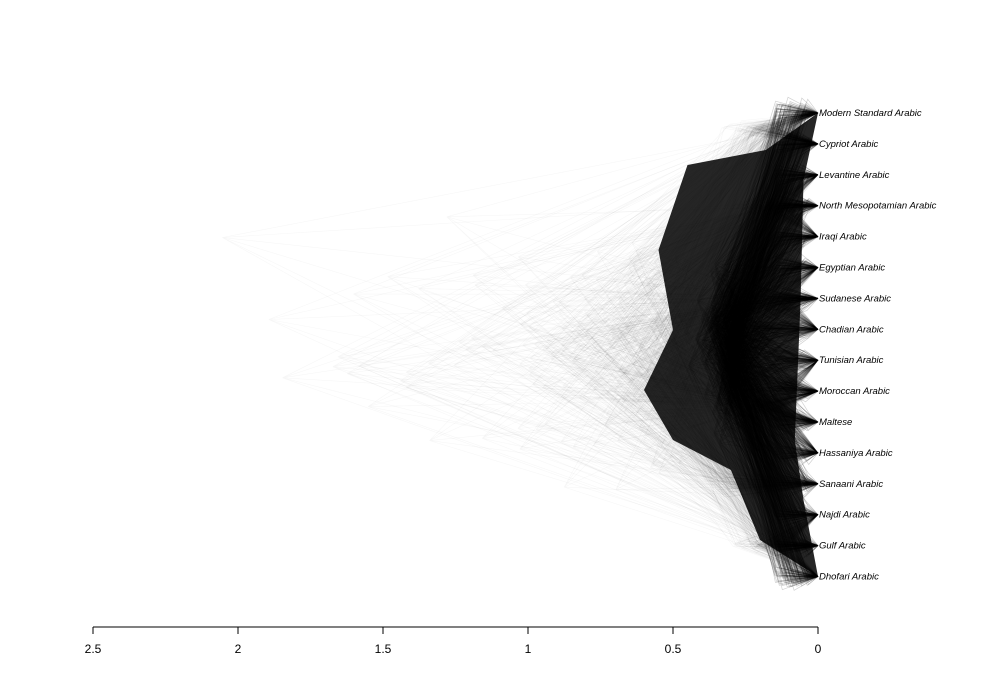 The width and height of the screenshot is (1000, 700). I want to click on tip-label: Modern Standard Arabic, so click(870, 113).